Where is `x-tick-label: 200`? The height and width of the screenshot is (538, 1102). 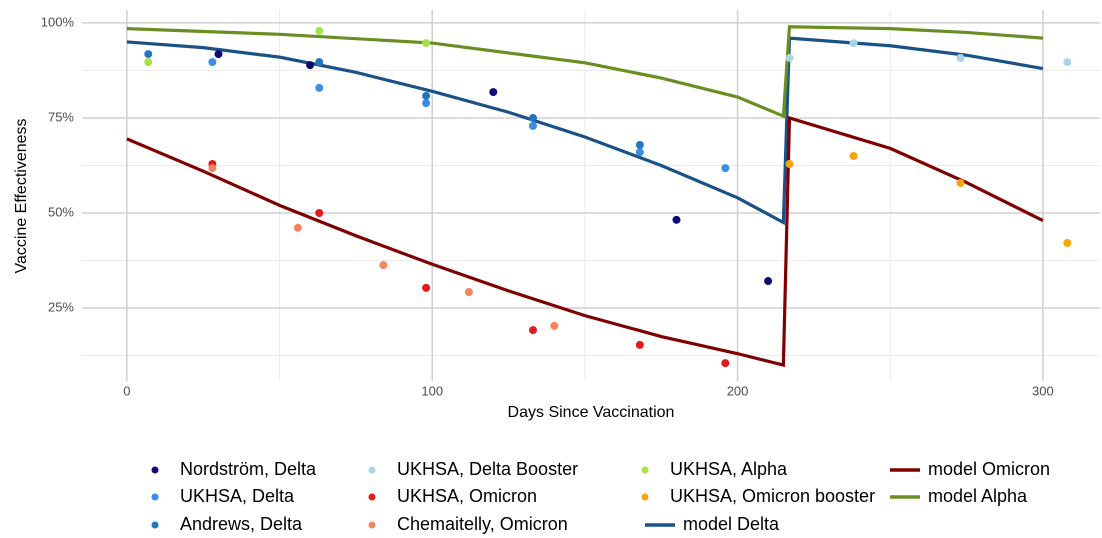
x-tick-label: 200 is located at coordinates (738, 390).